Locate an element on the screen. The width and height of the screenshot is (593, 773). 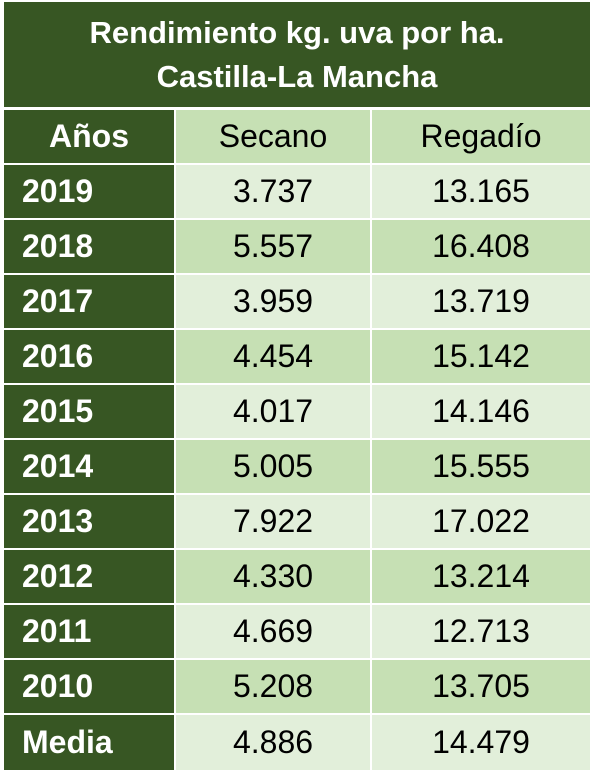
row-regadio: 13.705 is located at coordinates (481, 686).